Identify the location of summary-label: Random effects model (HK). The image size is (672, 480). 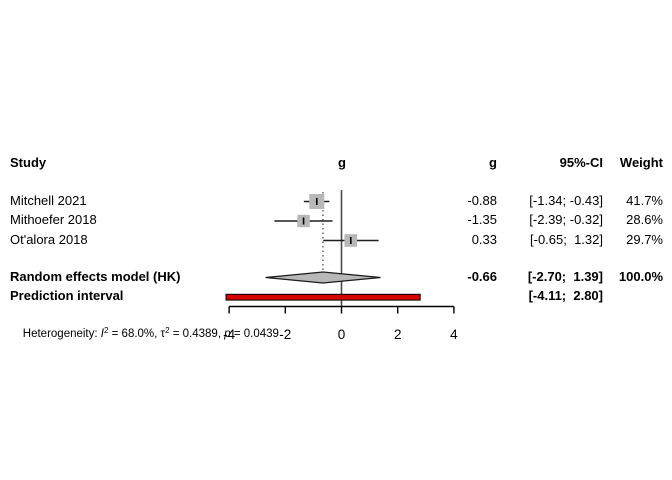
(95, 276).